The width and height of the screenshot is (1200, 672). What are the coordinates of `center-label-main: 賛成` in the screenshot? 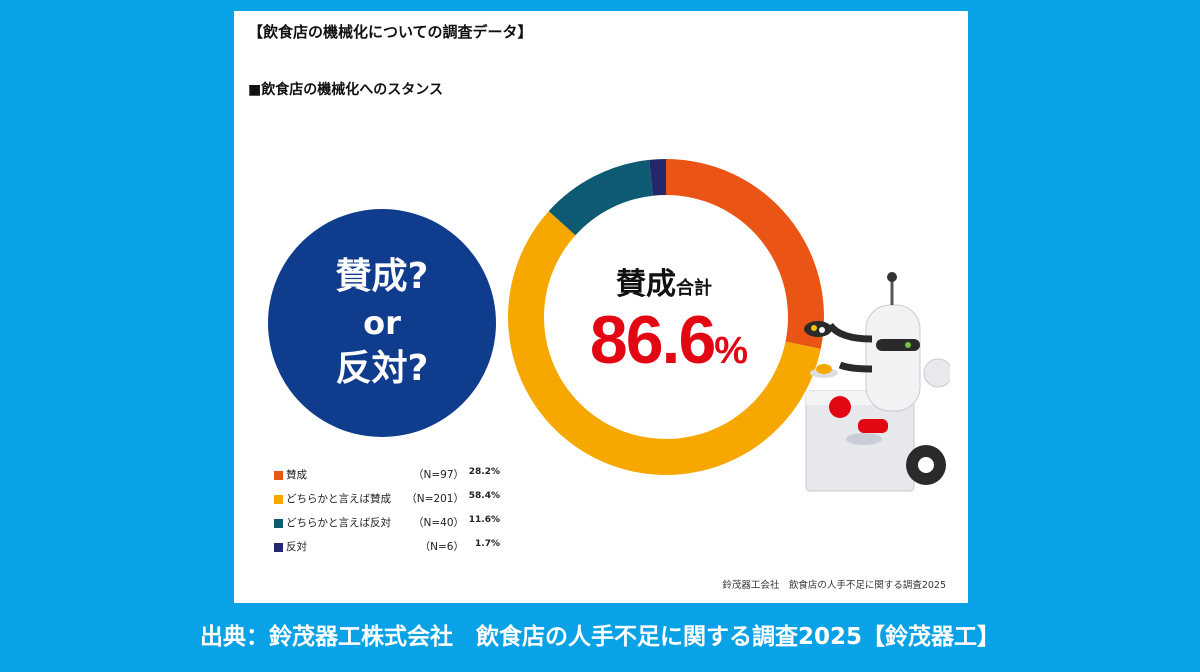 It's located at (646, 284).